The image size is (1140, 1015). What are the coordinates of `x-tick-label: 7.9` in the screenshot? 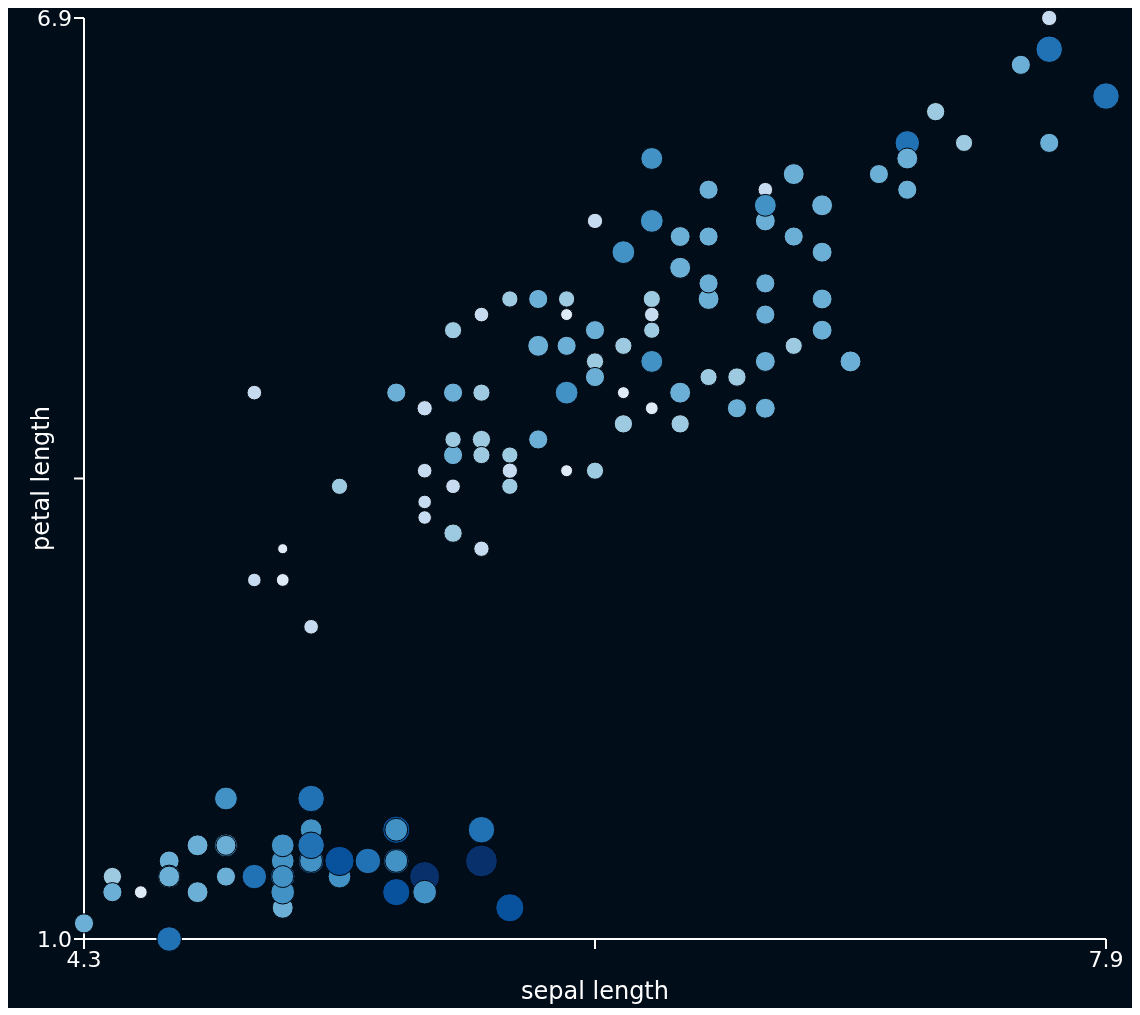 It's located at (1106, 959).